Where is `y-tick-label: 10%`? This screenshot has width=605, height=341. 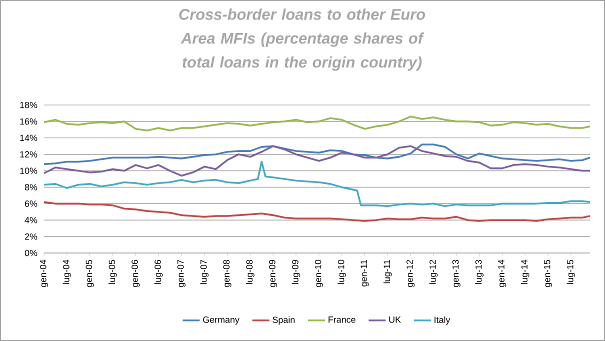 y-tick-label: 10% is located at coordinates (29, 171).